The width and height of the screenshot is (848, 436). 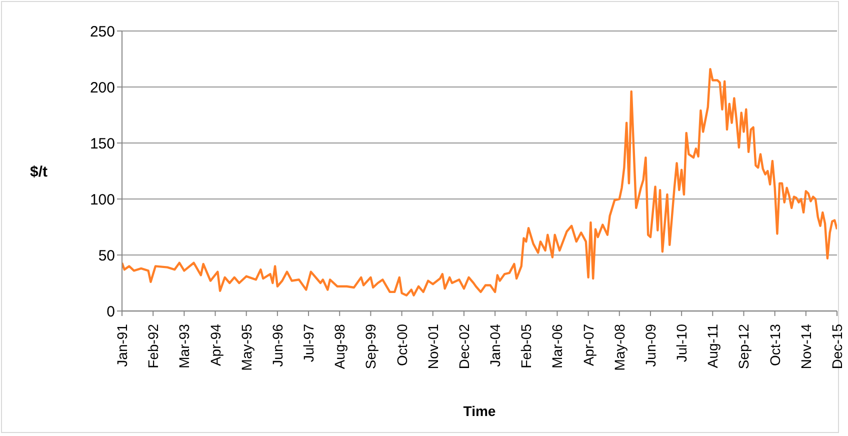 I want to click on x-tick-label: Jul-10, so click(x=682, y=343).